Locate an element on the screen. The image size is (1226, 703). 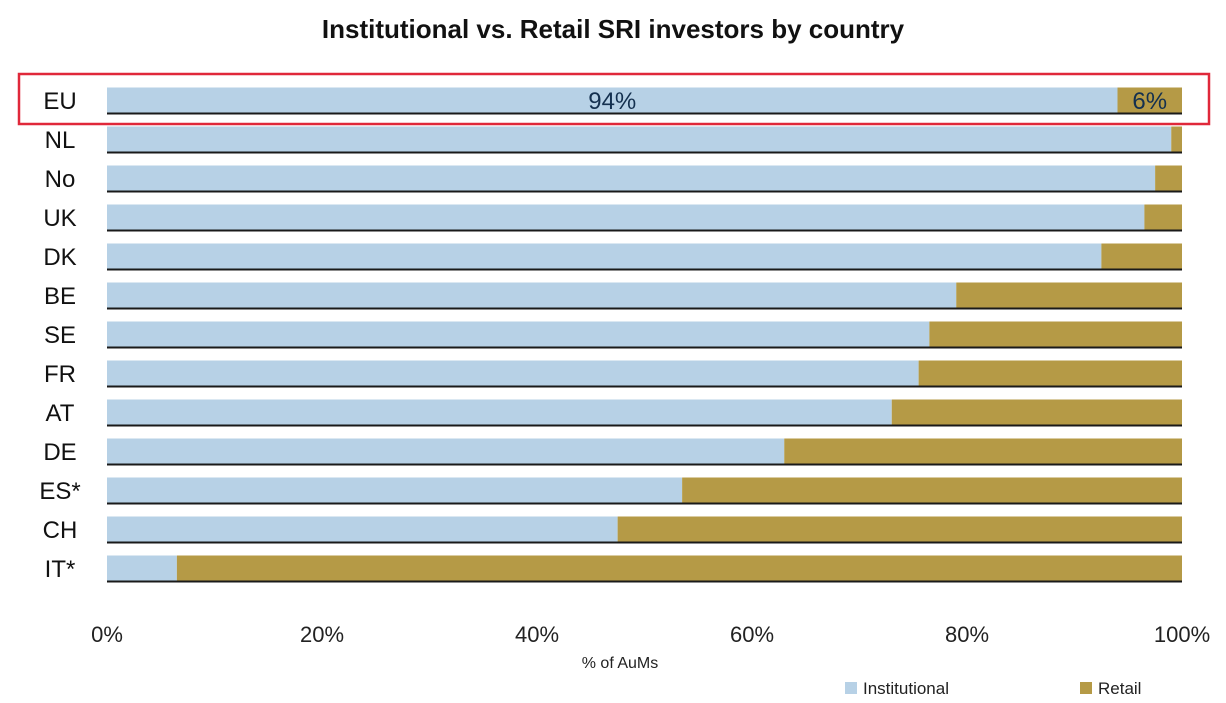
category-label-at: AT is located at coordinates (60, 413).